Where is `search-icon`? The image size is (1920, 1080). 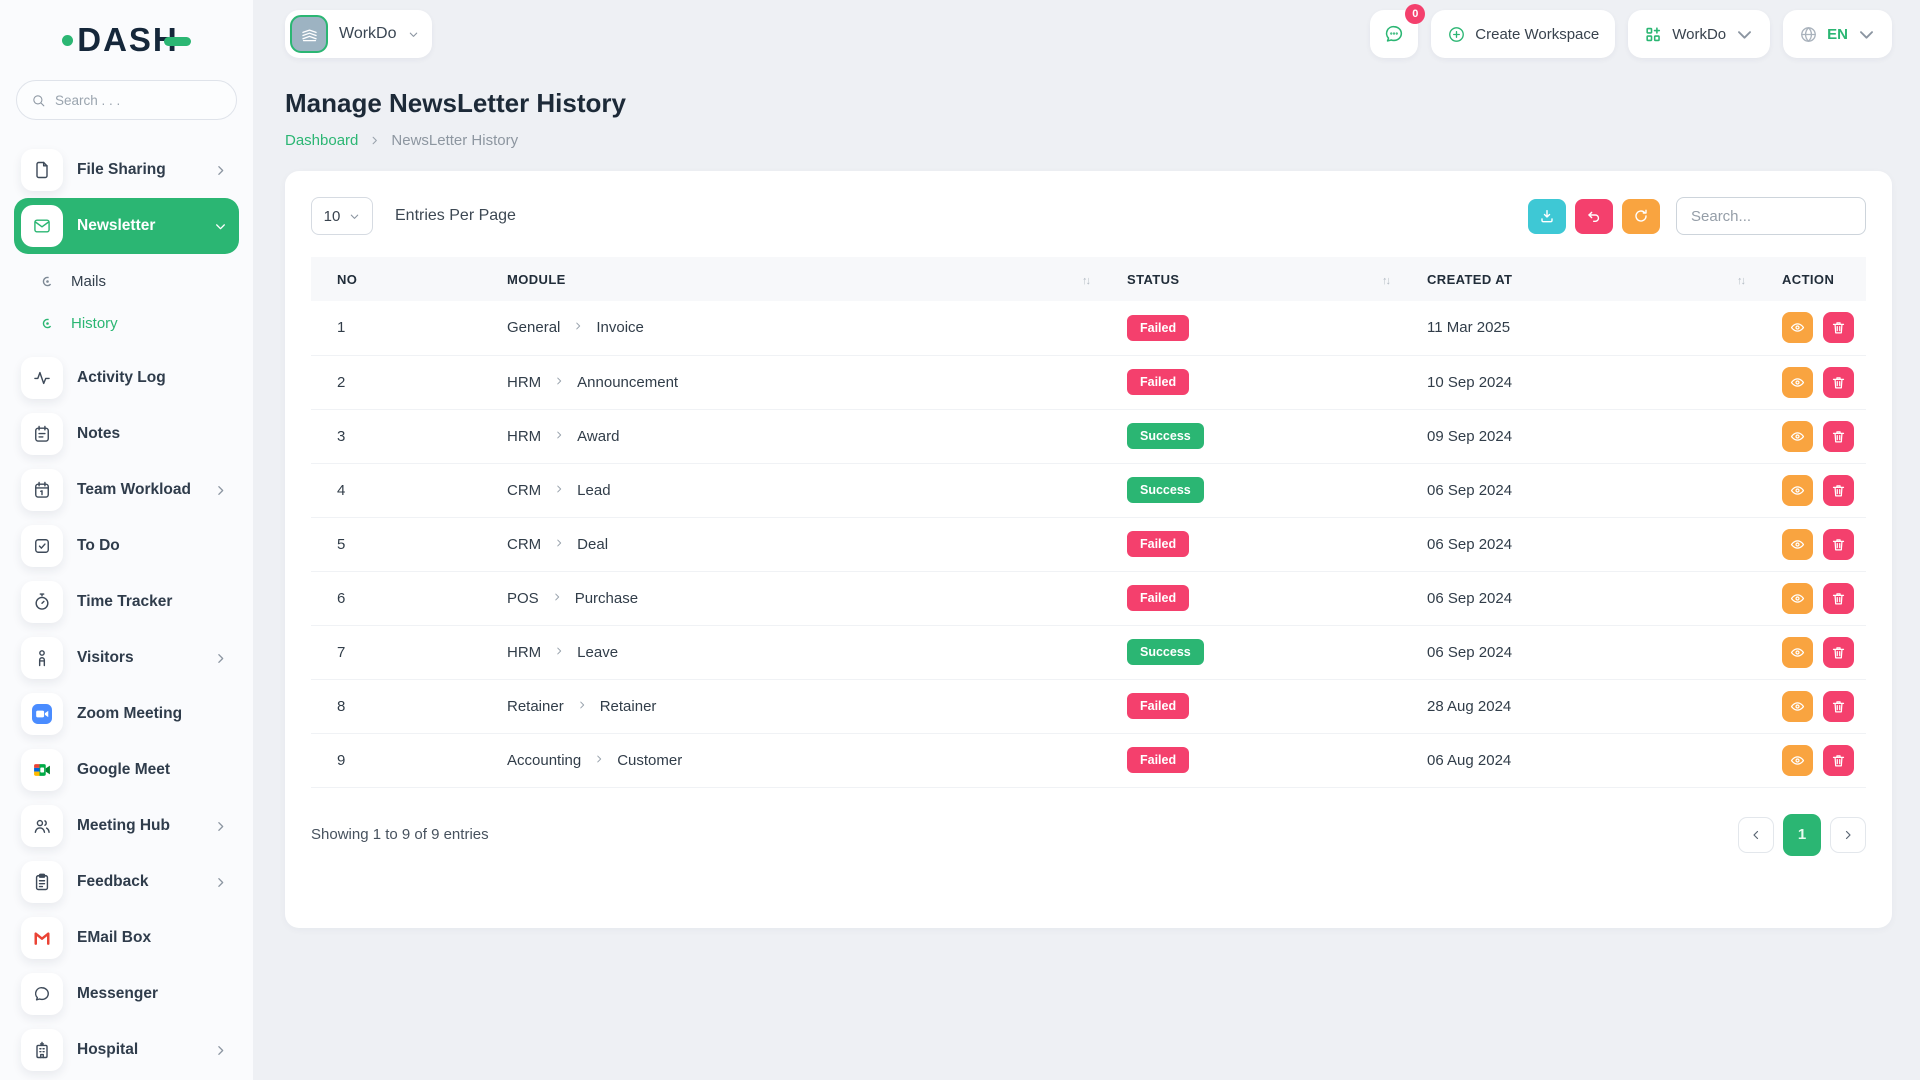
search-icon is located at coordinates (38, 100).